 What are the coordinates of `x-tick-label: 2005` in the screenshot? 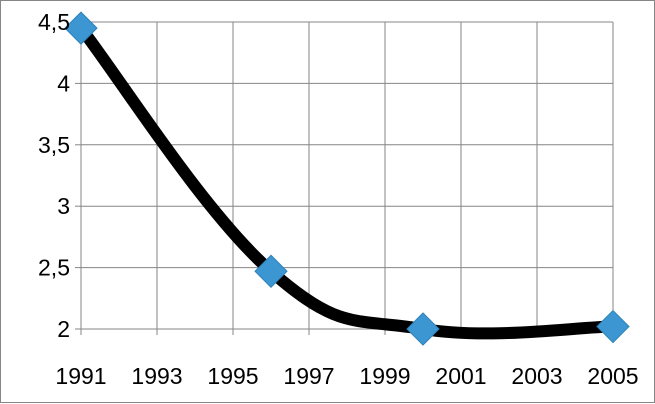 It's located at (612, 376).